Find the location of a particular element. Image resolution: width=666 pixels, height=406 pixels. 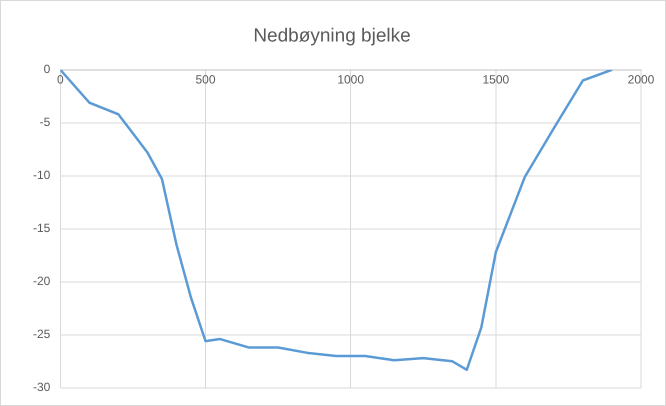

x-tick-label: 0 is located at coordinates (60, 79).